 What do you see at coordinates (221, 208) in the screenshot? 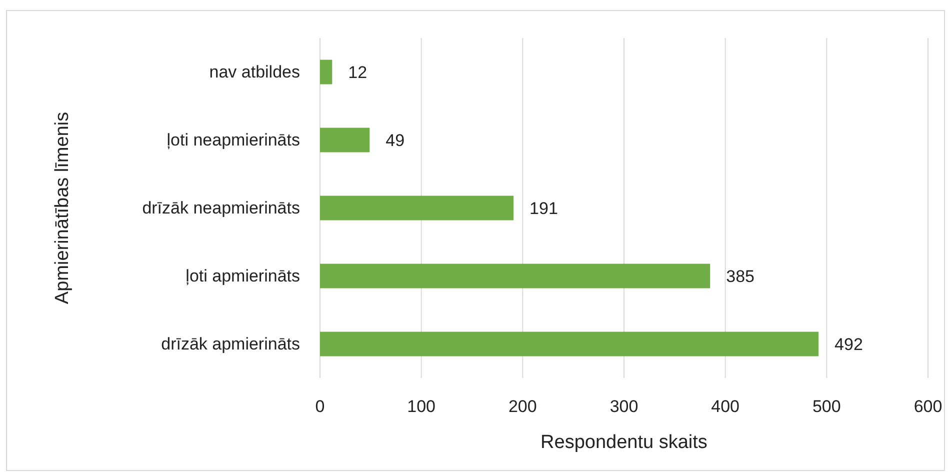
I see `y-tick-label: drīzāk neapmierināts` at bounding box center [221, 208].